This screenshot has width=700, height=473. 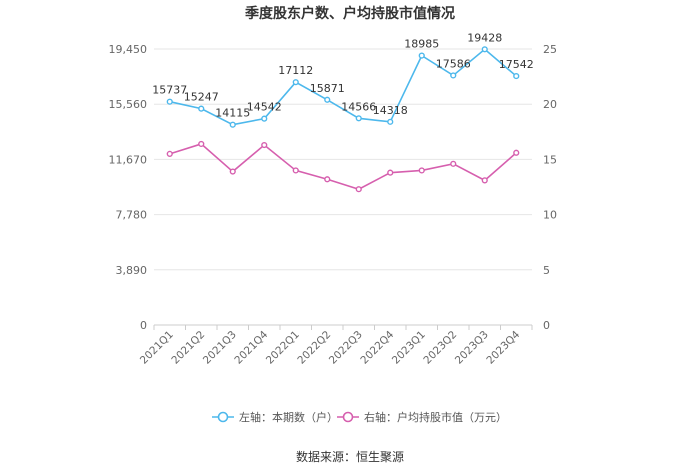 What do you see at coordinates (421, 44) in the screenshot?
I see `data-label: 18985` at bounding box center [421, 44].